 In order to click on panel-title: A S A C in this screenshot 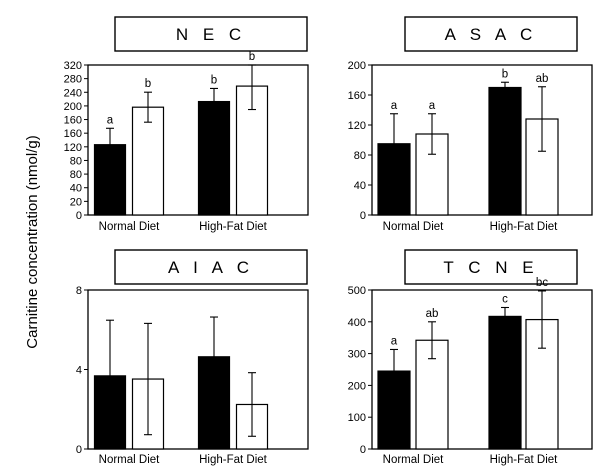, I will do `click(491, 34)`.